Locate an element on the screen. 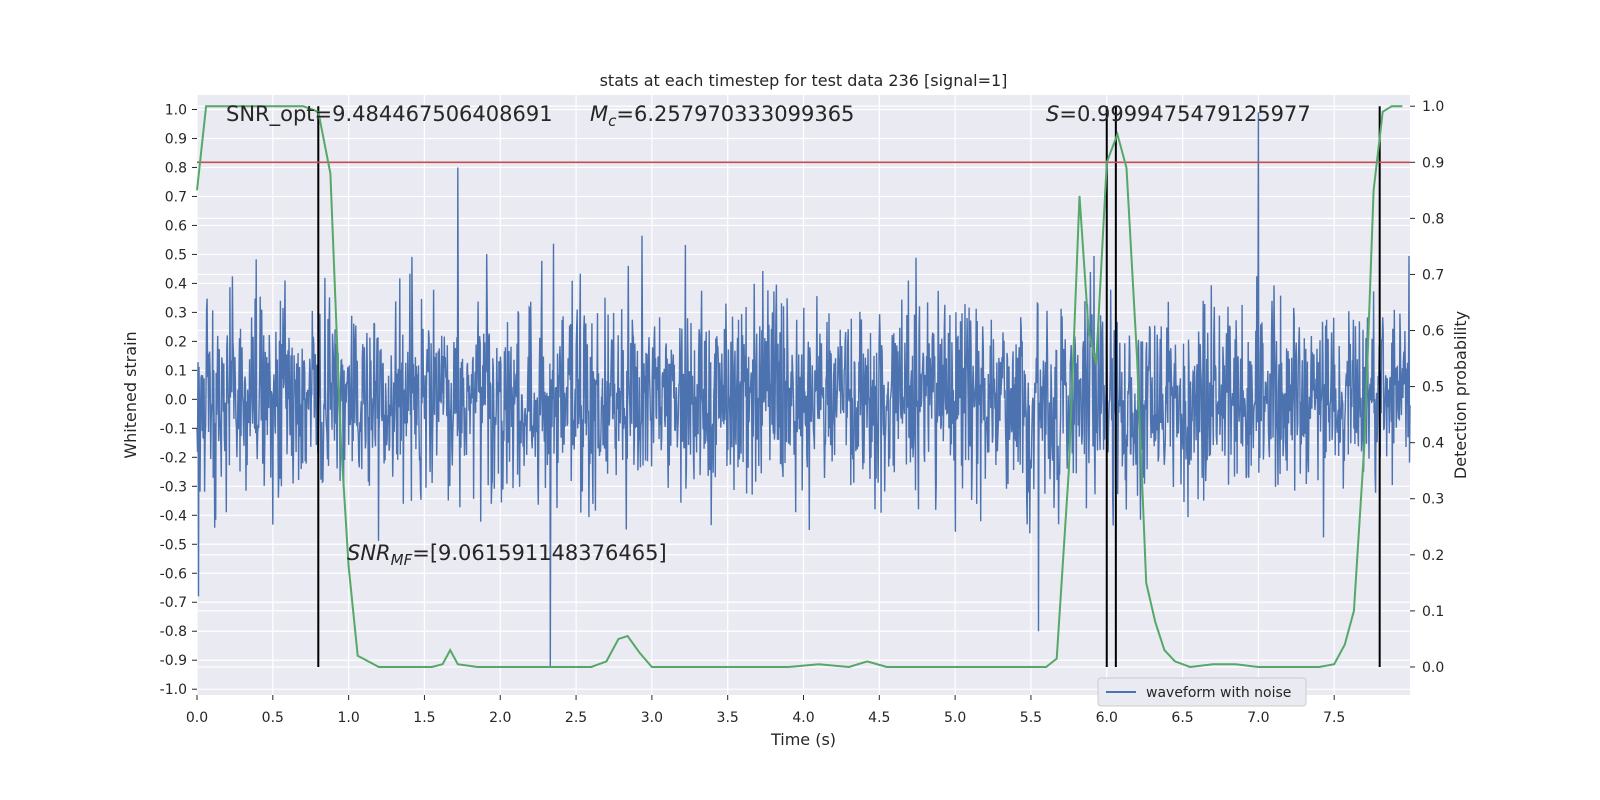  x-axis-label: Time (s) is located at coordinates (803, 739).